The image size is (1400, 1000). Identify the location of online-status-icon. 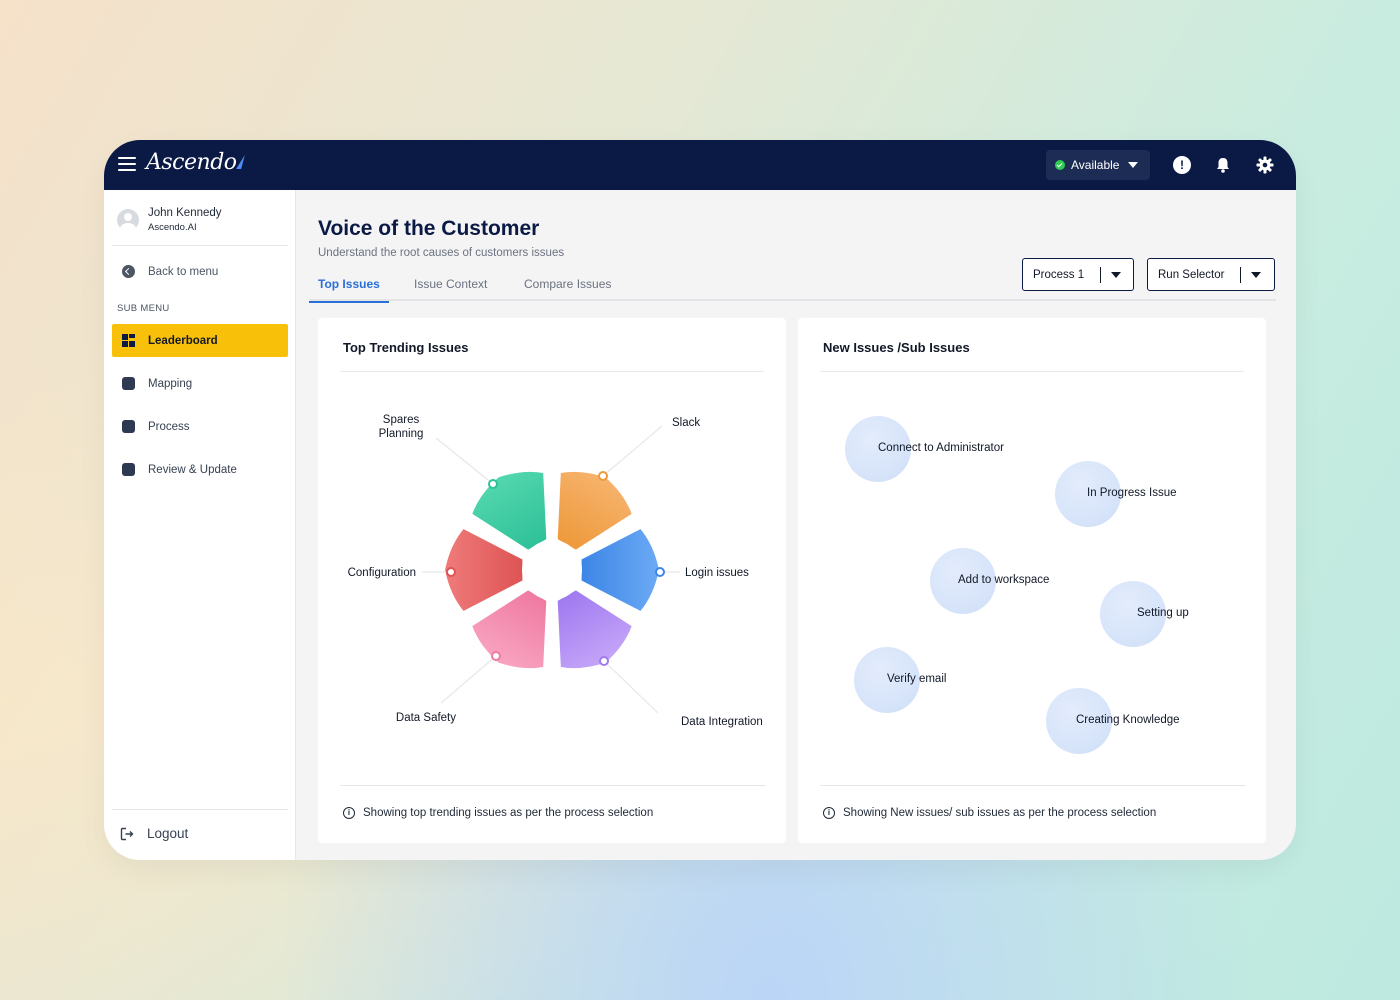
(1060, 165).